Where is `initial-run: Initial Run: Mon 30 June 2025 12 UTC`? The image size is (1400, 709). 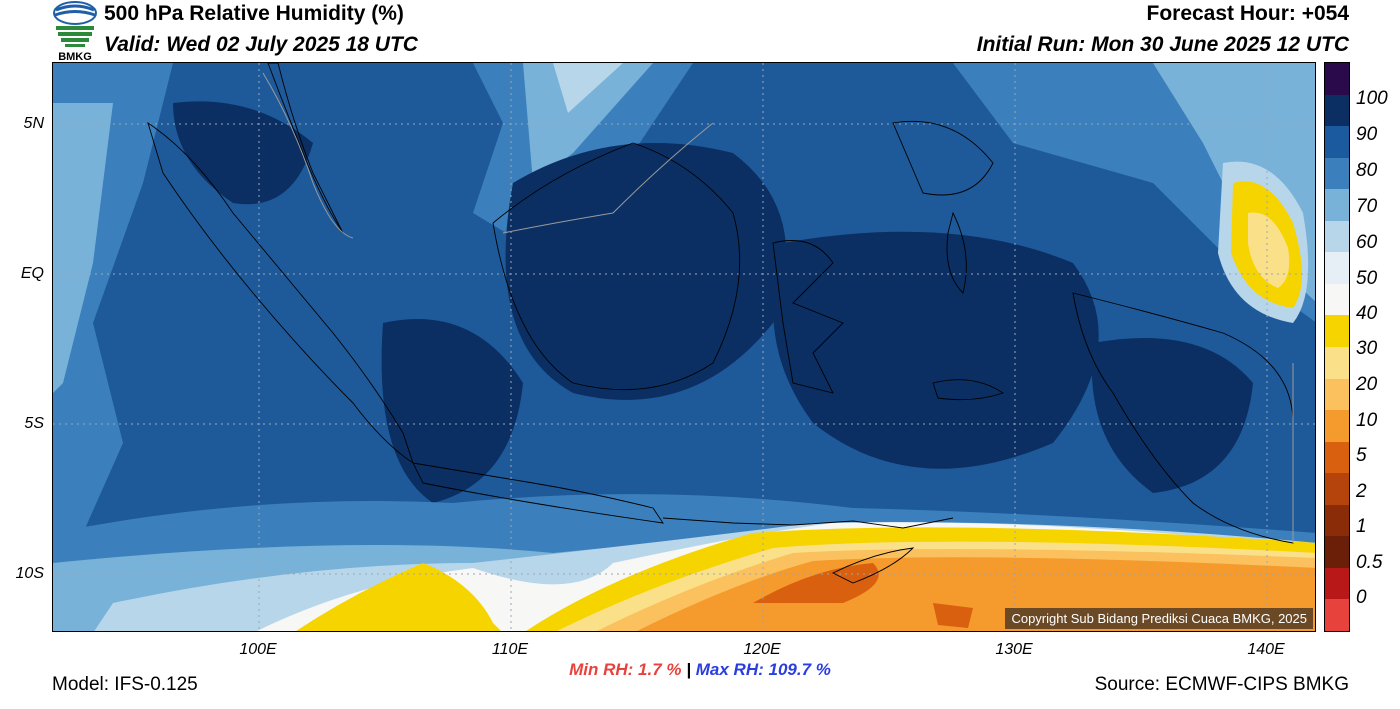
initial-run: Initial Run: Mon 30 June 2025 12 UTC is located at coordinates (1162, 44).